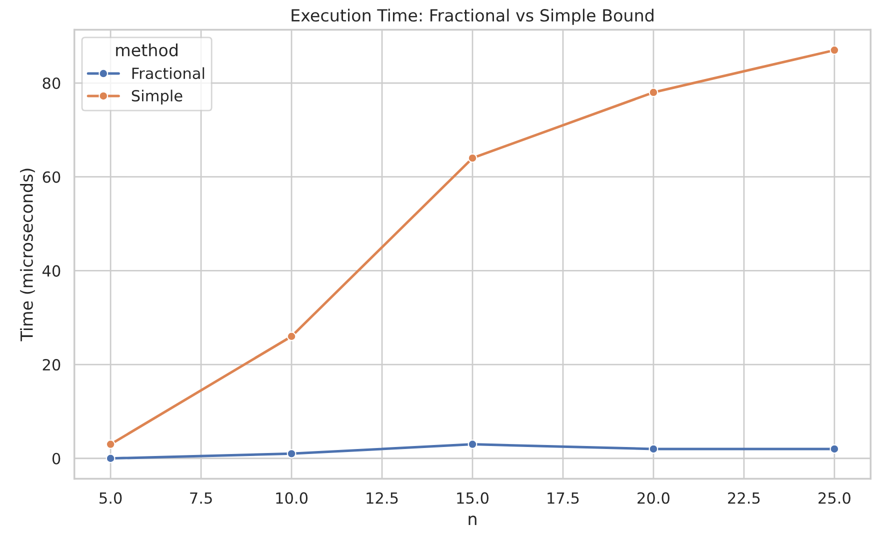  Describe the element at coordinates (168, 73) in the screenshot. I see `legend-label: Fractional` at that location.